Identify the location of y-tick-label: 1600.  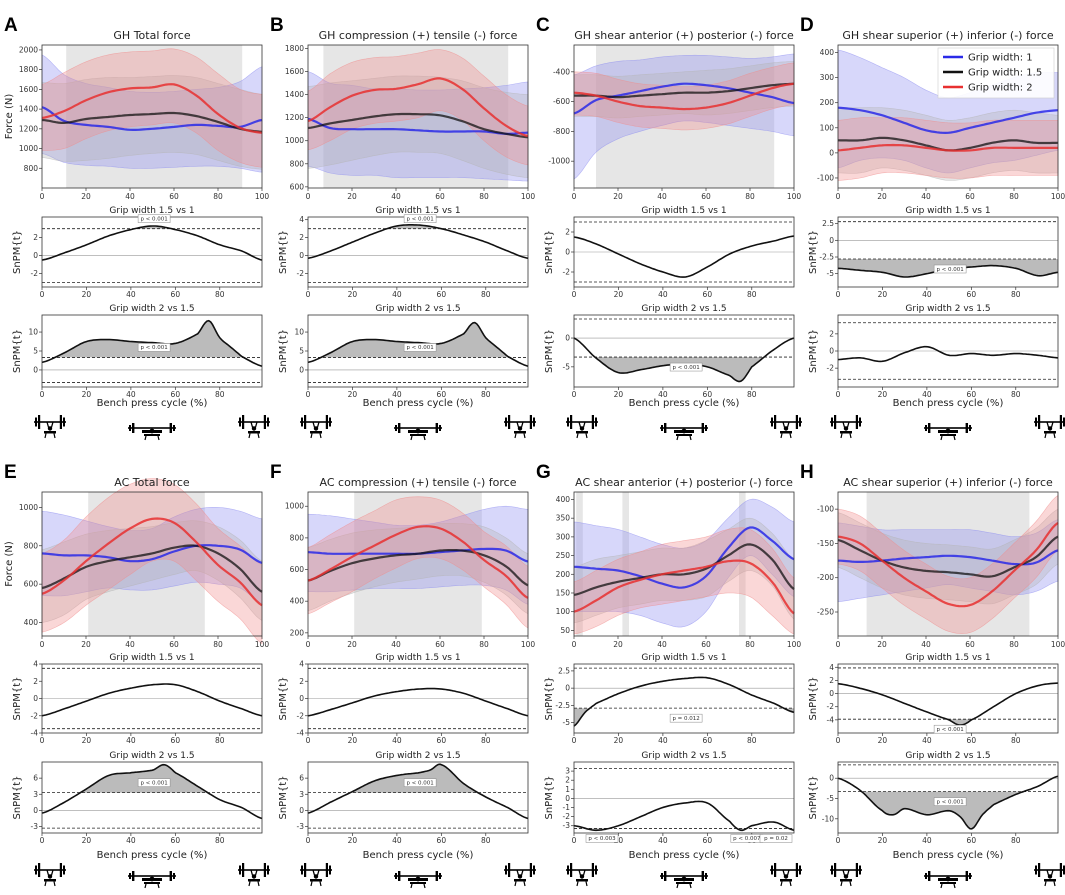
(294, 71).